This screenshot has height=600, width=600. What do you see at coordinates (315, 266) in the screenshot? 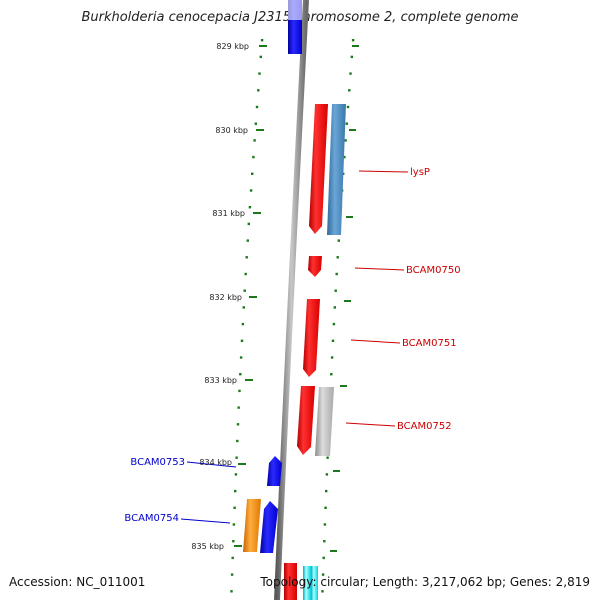
I see `gene-BCAM0750-cds` at bounding box center [315, 266].